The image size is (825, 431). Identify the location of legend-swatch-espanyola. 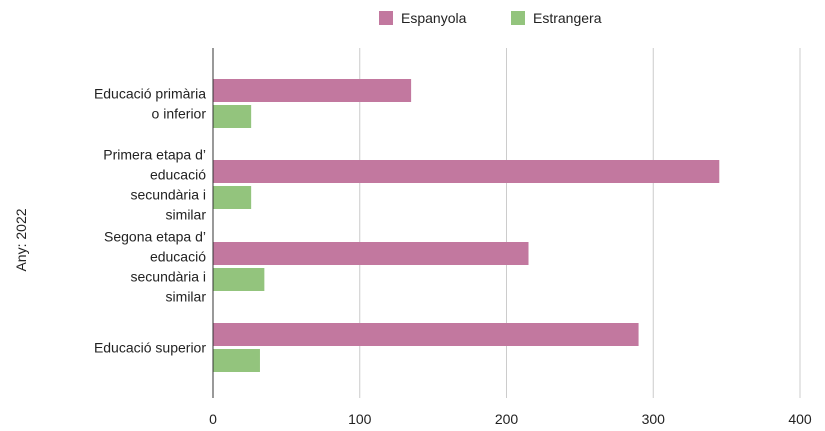
(386, 18).